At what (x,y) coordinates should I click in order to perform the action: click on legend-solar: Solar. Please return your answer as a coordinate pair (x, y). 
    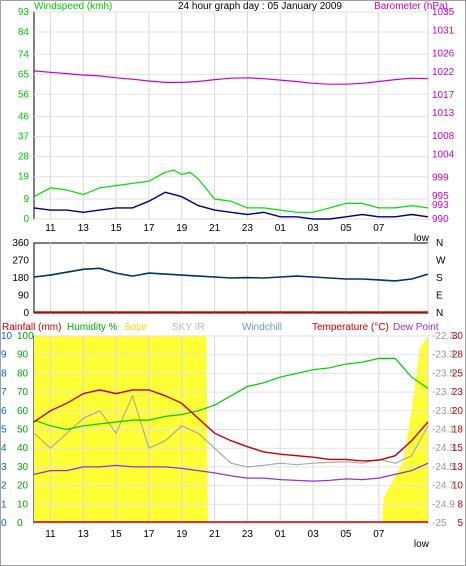
    Looking at the image, I should click on (136, 327).